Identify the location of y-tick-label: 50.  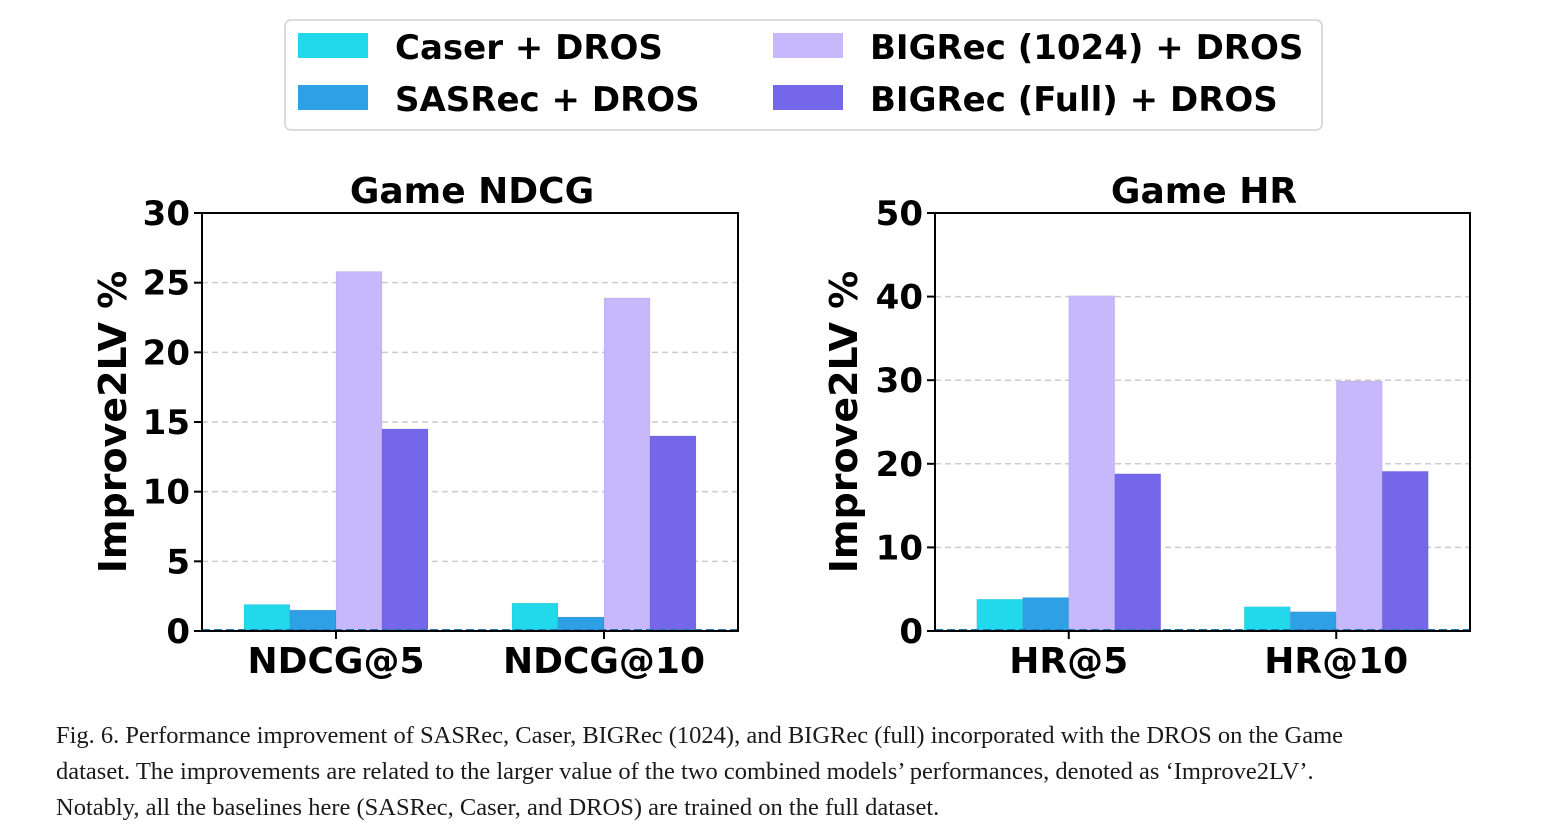
(899, 214).